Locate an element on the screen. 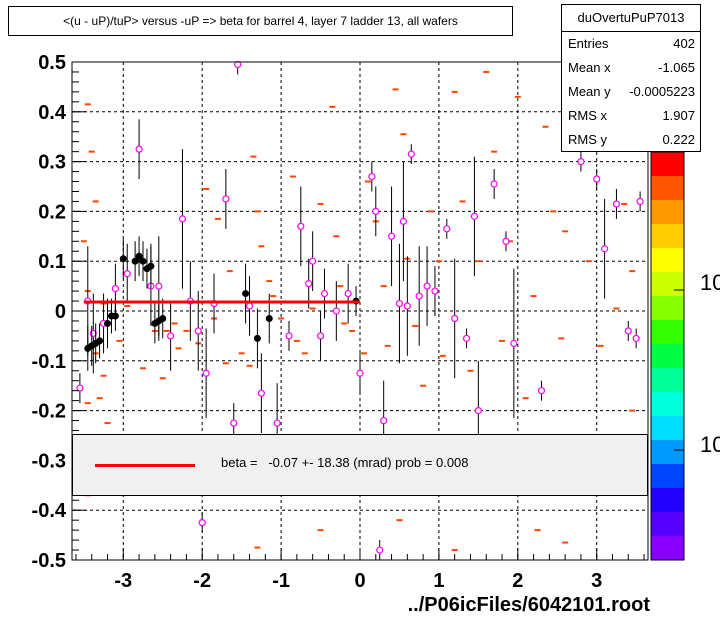  x-tick-labels: -3 -2 -1 0 1 2 3 is located at coordinates (358, 581).